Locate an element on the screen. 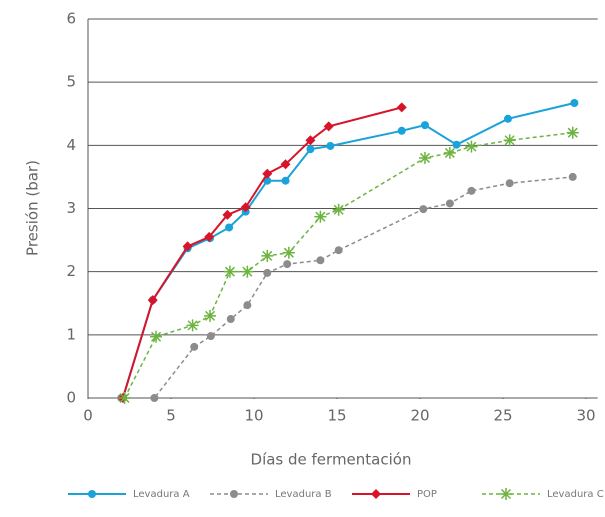 The width and height of the screenshot is (605, 517). x-axis-label: Días de fermentación is located at coordinates (331, 460).